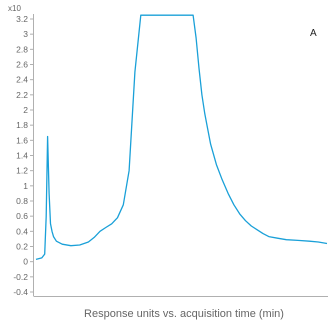 The image size is (328, 321). What do you see at coordinates (22, 65) in the screenshot?
I see `y-tick-label: 2.6` at bounding box center [22, 65].